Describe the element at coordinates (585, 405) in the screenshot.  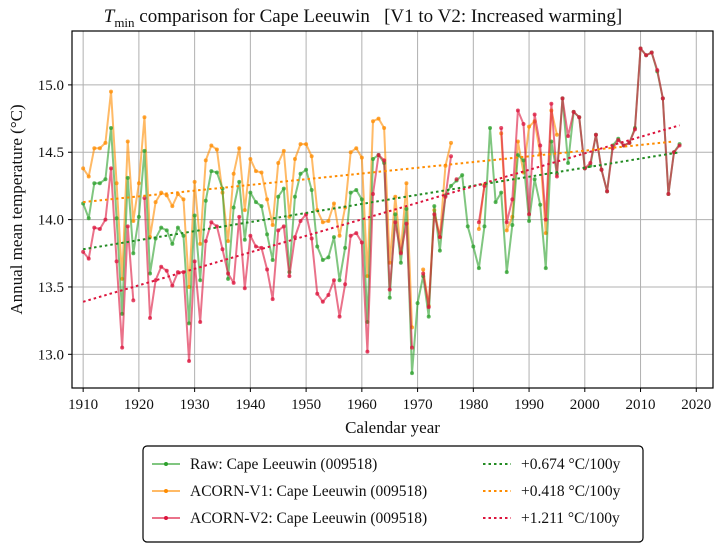
I see `x-tick-label: 2000` at that location.